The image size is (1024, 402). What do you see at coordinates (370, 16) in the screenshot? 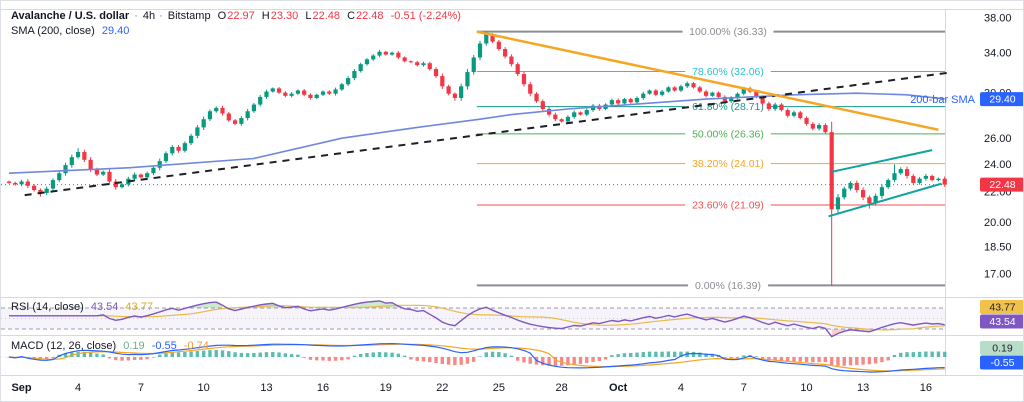
I see `close-value: 22.48` at bounding box center [370, 16].